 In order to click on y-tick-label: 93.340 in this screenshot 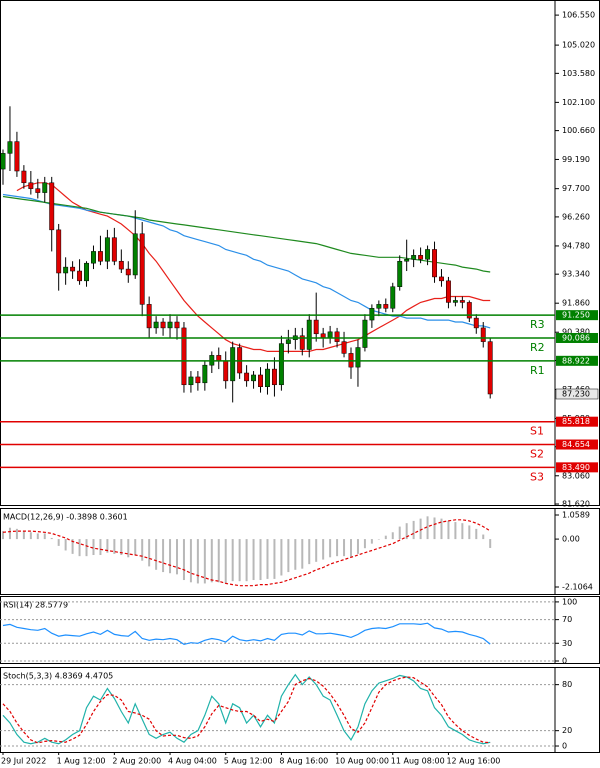, I will do `click(576, 274)`.